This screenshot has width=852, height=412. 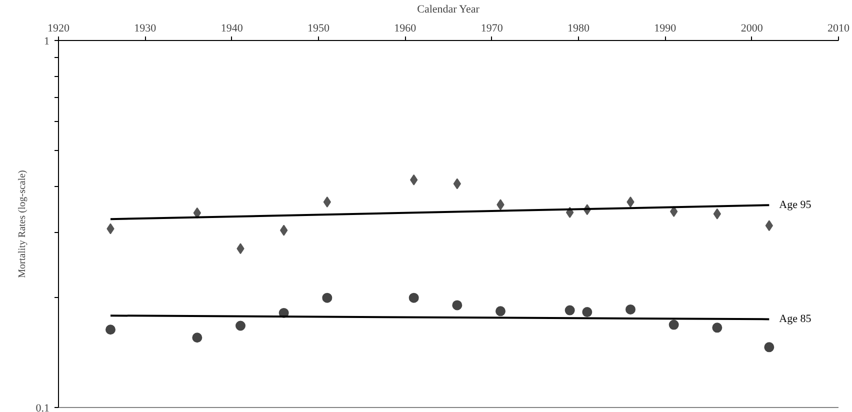 I want to click on y-tick-label: 1, so click(x=47, y=42).